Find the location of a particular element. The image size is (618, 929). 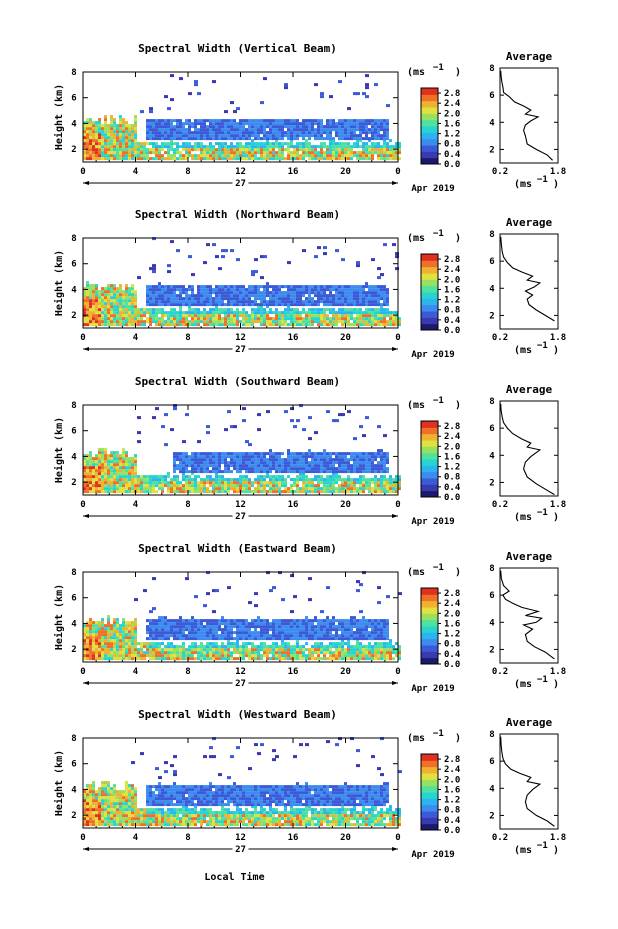

avg-y-tick-label: 6 is located at coordinates (491, 96).